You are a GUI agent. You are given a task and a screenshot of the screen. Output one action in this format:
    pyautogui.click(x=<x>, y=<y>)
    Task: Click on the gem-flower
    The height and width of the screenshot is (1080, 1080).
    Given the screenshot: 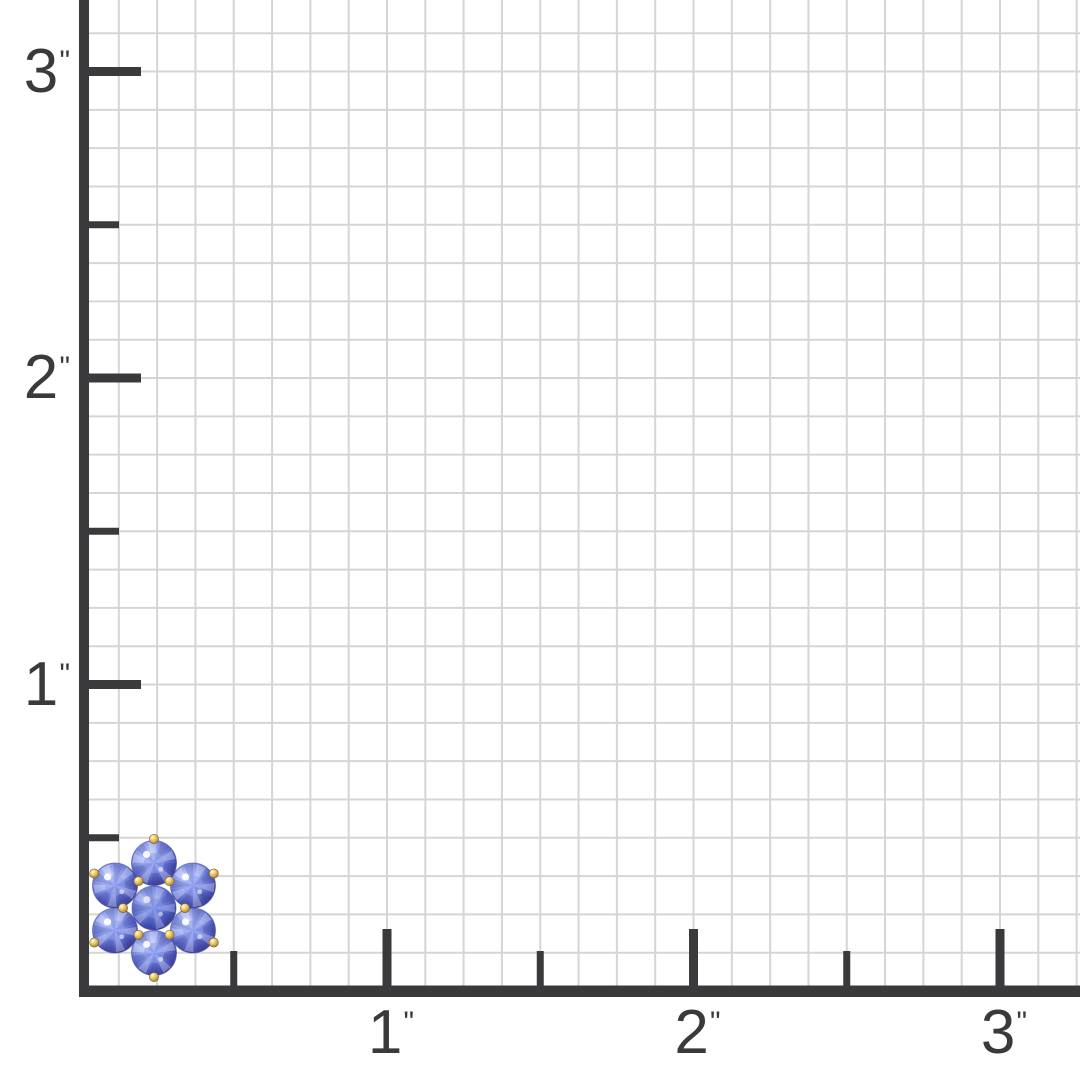 What is the action you would take?
    pyautogui.click(x=154, y=908)
    